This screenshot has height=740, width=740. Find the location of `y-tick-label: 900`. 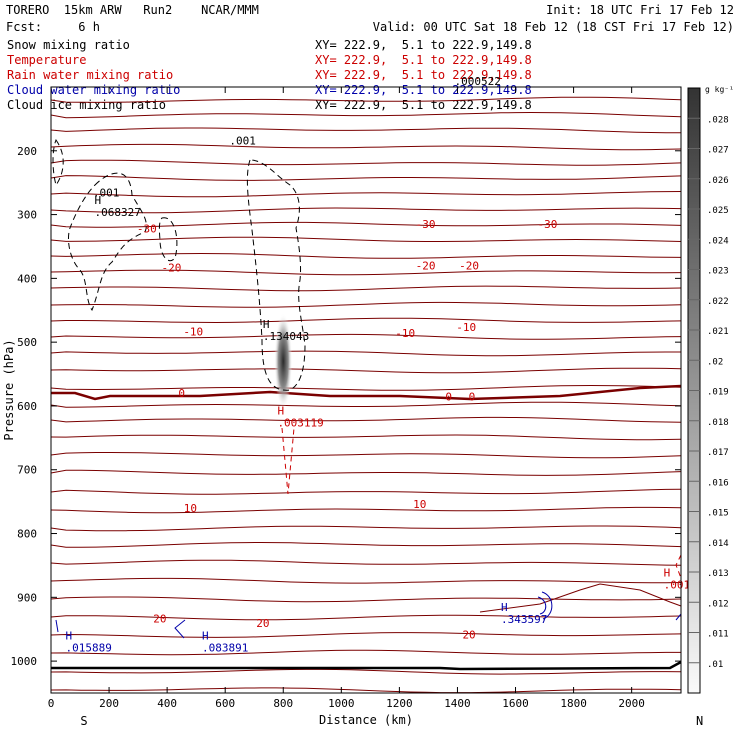

y-tick-label: 900 is located at coordinates (27, 597).